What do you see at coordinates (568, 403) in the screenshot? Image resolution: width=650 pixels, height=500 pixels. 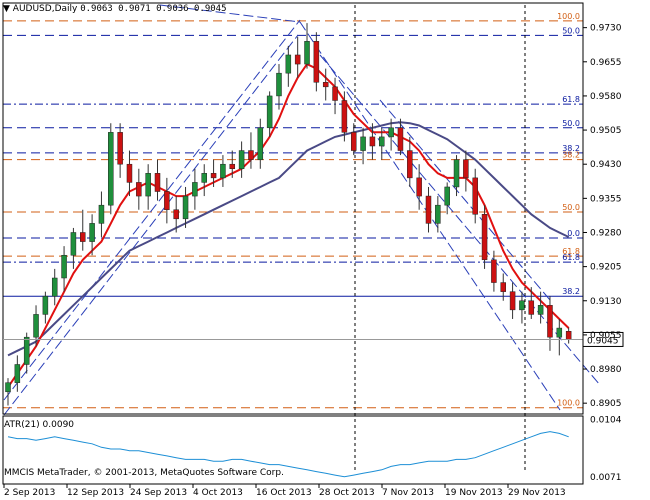 I see `fib-label: 100.0` at bounding box center [568, 403].